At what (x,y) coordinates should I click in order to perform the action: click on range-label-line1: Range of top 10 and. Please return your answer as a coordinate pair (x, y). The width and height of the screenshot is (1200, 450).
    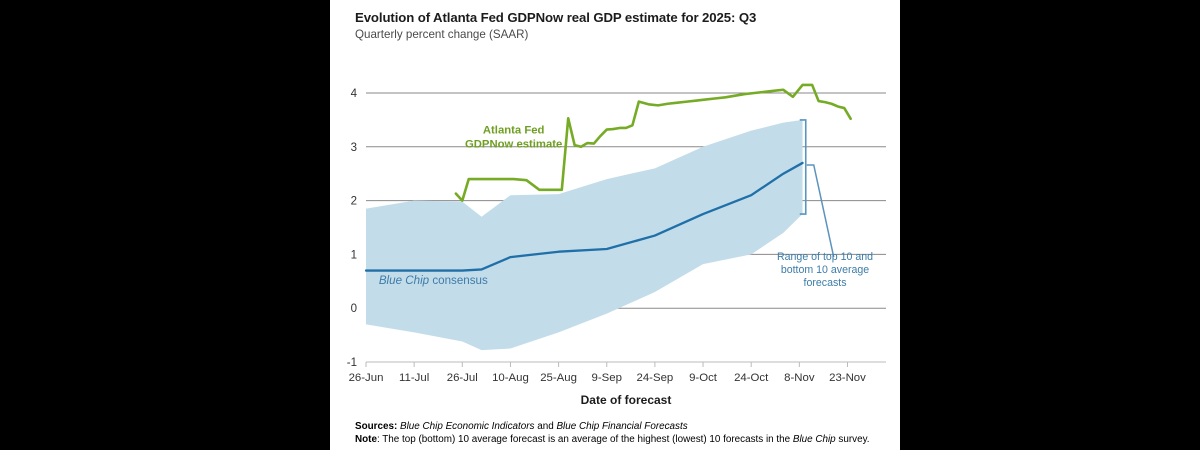
    Looking at the image, I should click on (825, 257).